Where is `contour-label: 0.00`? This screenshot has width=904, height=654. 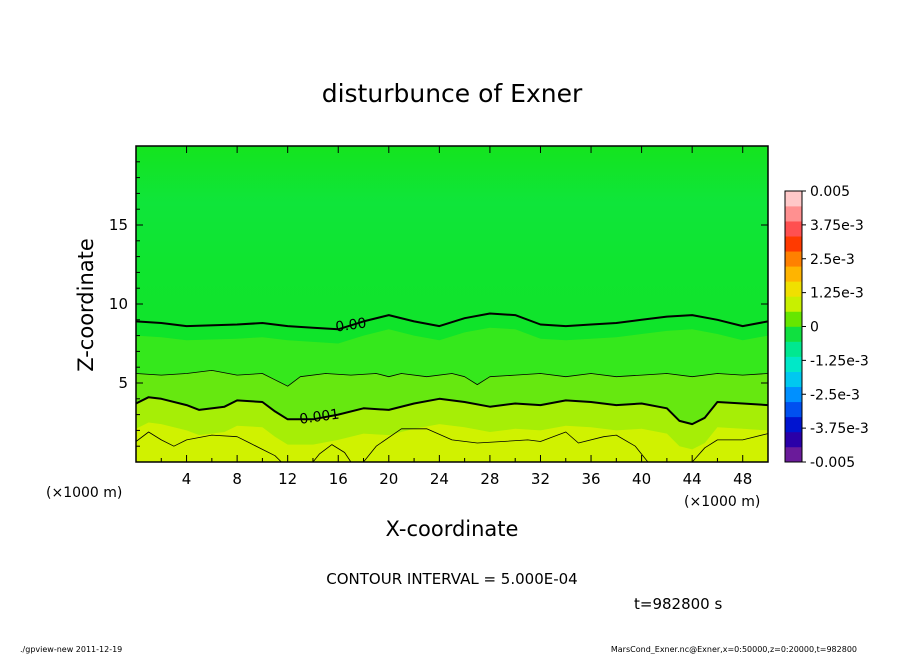 contour-label: 0.00 is located at coordinates (350, 325).